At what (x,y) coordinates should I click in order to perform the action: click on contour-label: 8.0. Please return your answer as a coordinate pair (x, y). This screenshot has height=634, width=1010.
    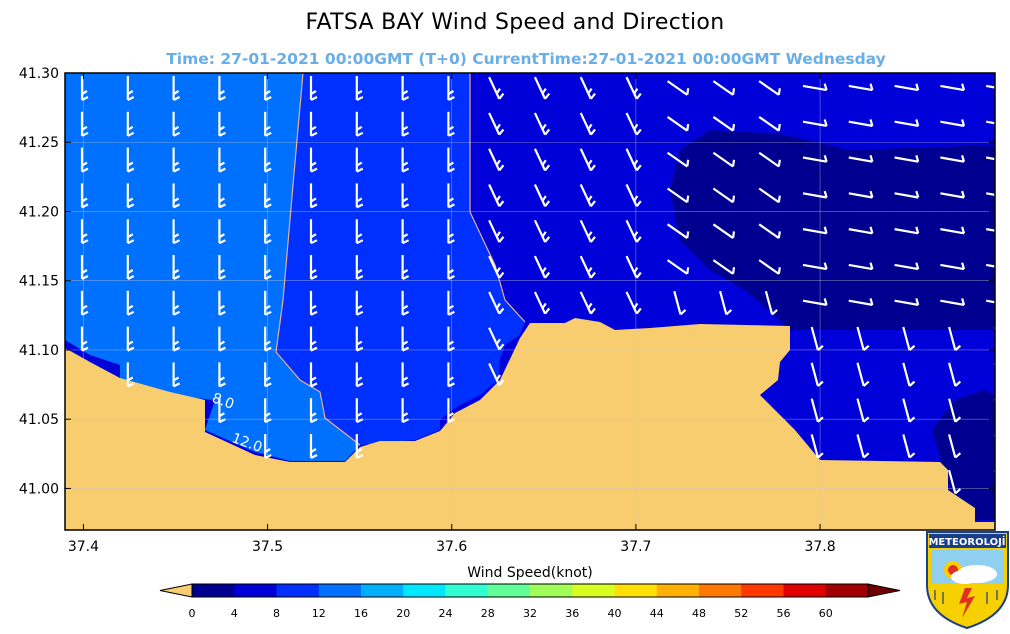
    Looking at the image, I should click on (223, 401).